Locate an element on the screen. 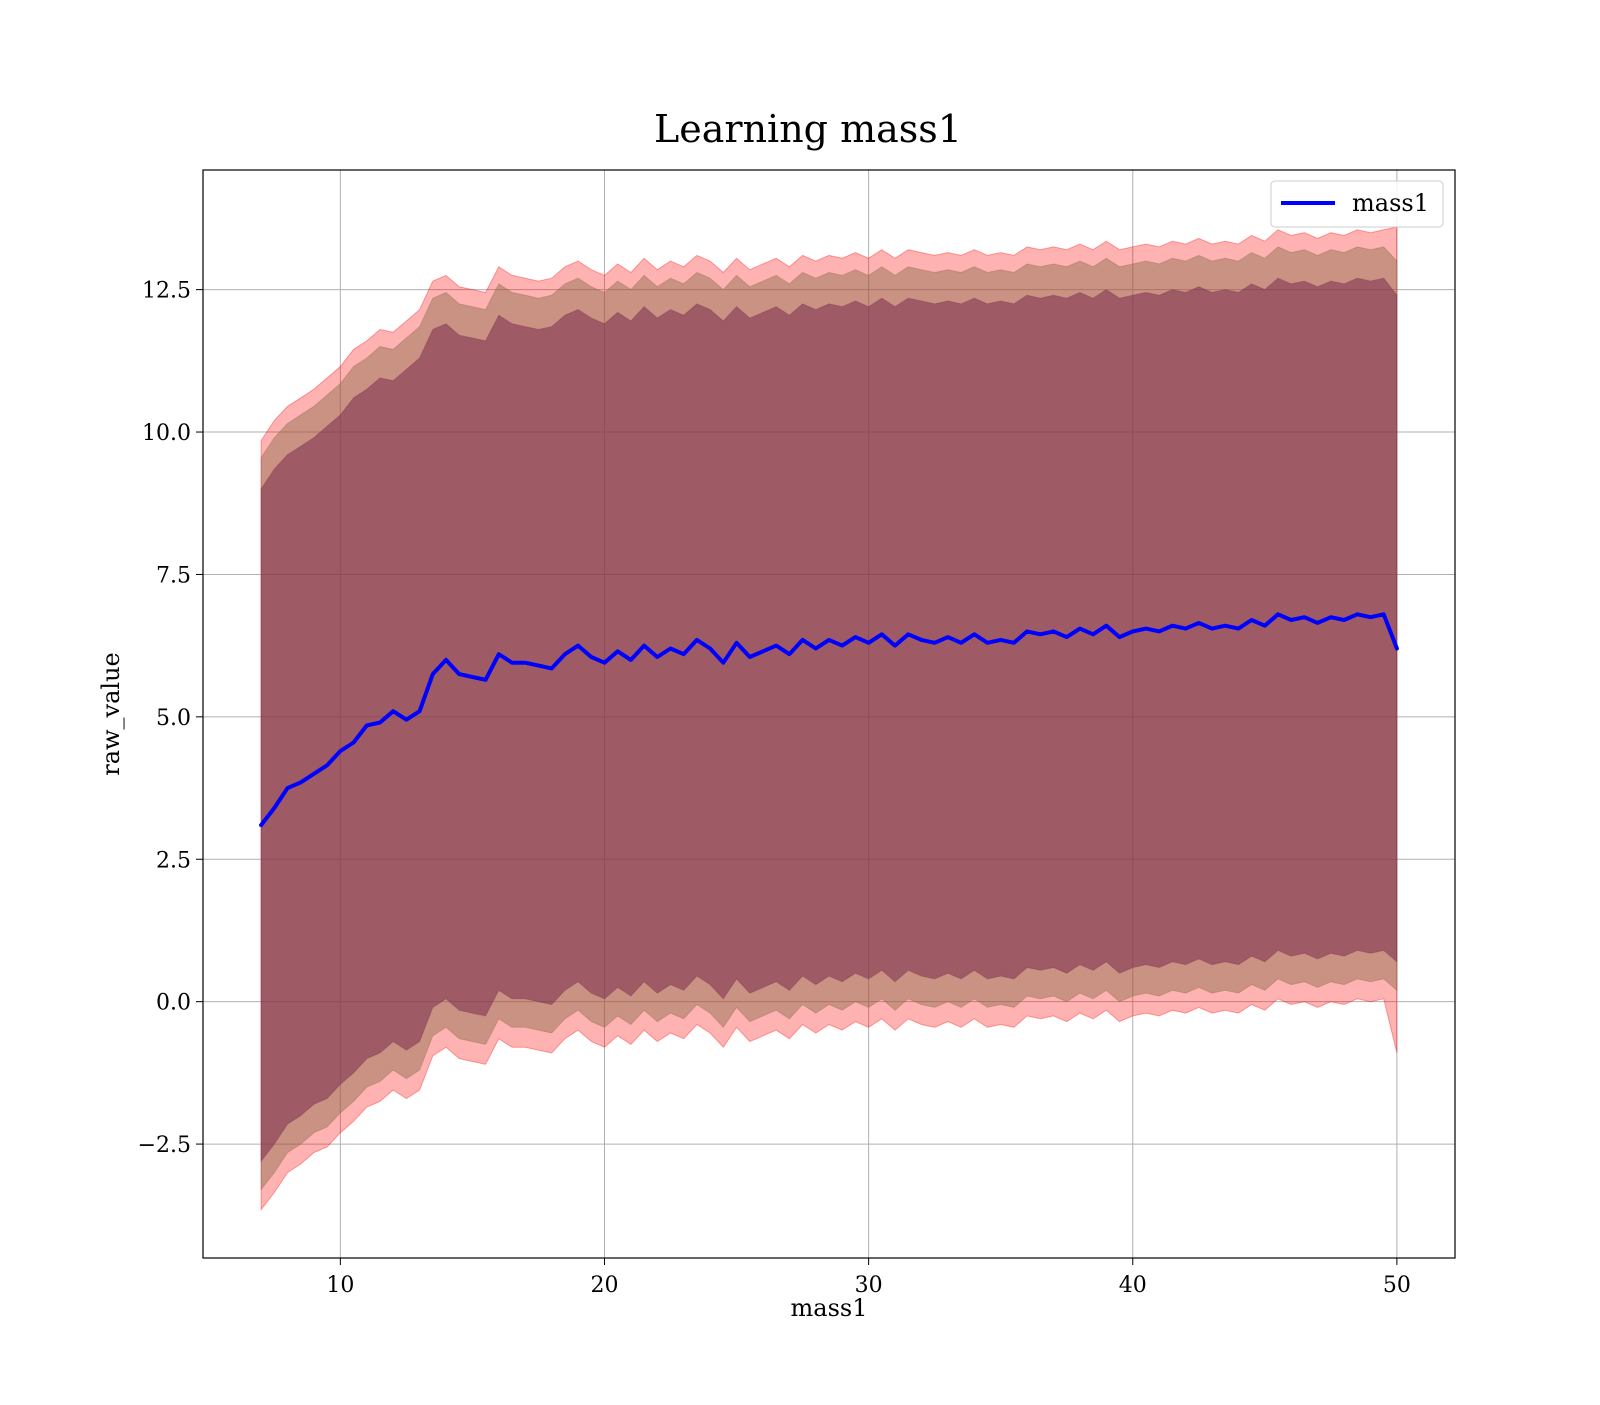  x-tick-label-3: 40 is located at coordinates (1133, 1285).